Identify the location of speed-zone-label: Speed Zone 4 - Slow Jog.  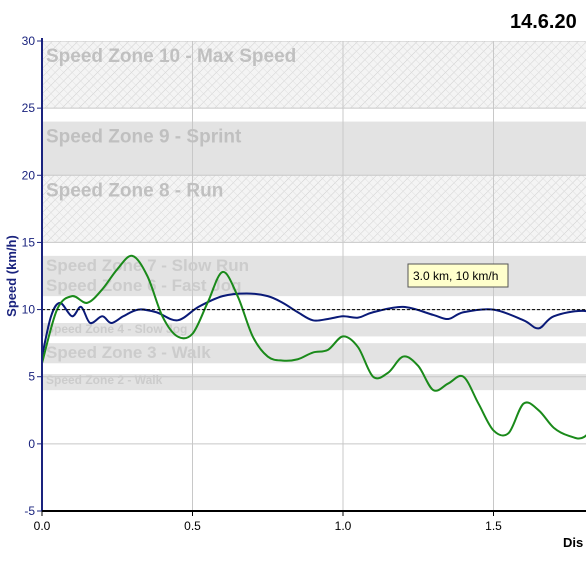
(116, 329).